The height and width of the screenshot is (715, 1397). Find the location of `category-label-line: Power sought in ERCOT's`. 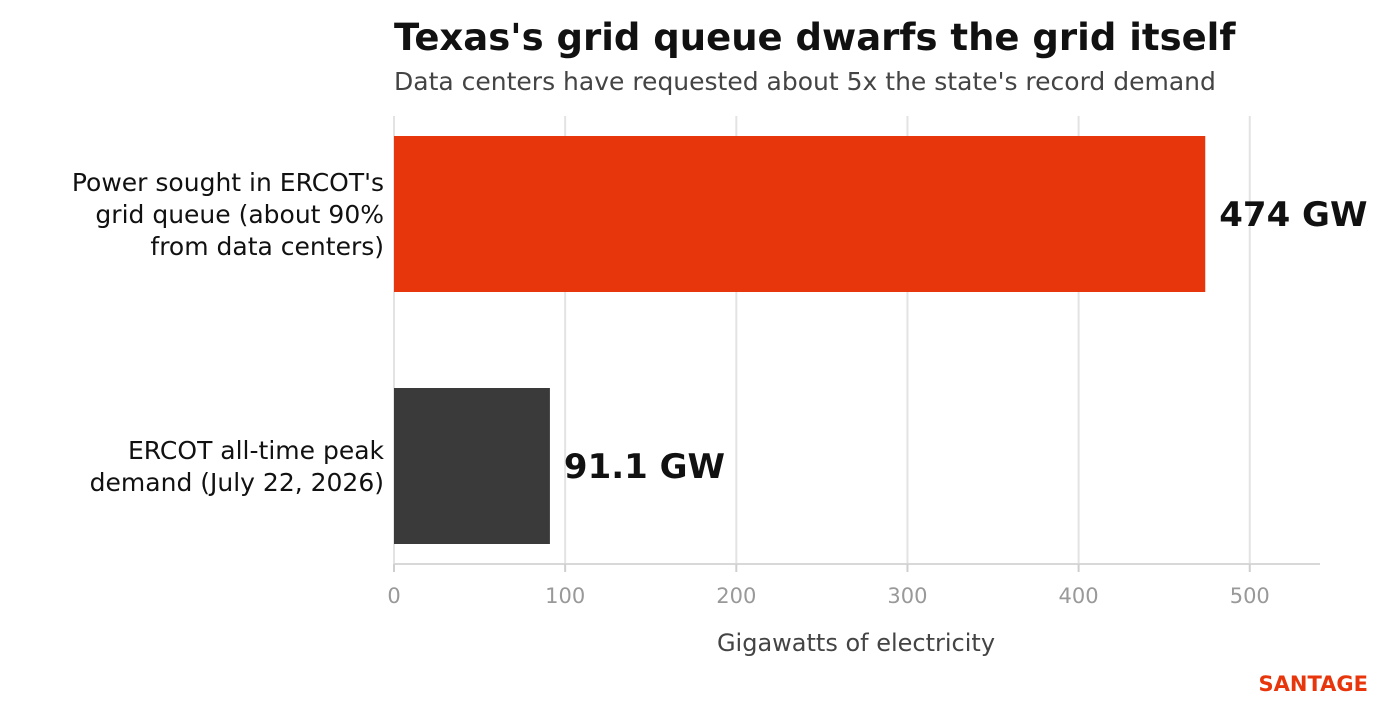

category-label-line: Power sought in ERCOT's is located at coordinates (228, 182).